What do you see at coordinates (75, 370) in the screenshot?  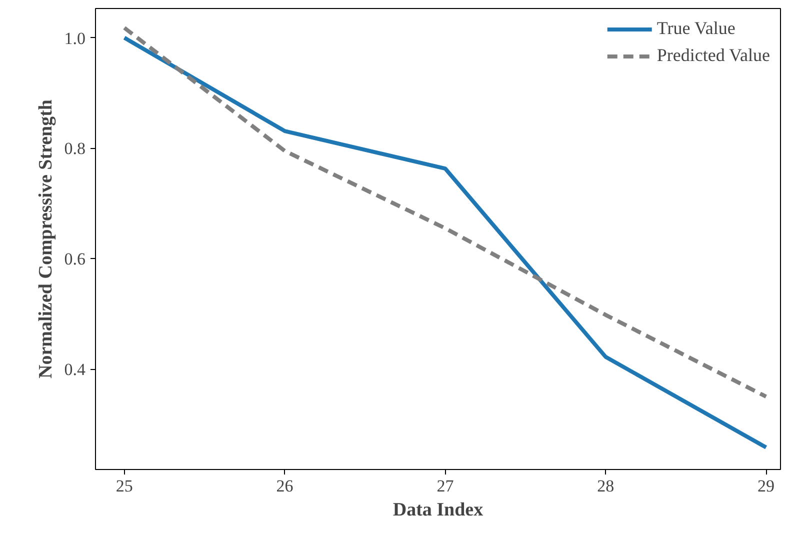 I see `y-tick-label: 0.4` at bounding box center [75, 370].